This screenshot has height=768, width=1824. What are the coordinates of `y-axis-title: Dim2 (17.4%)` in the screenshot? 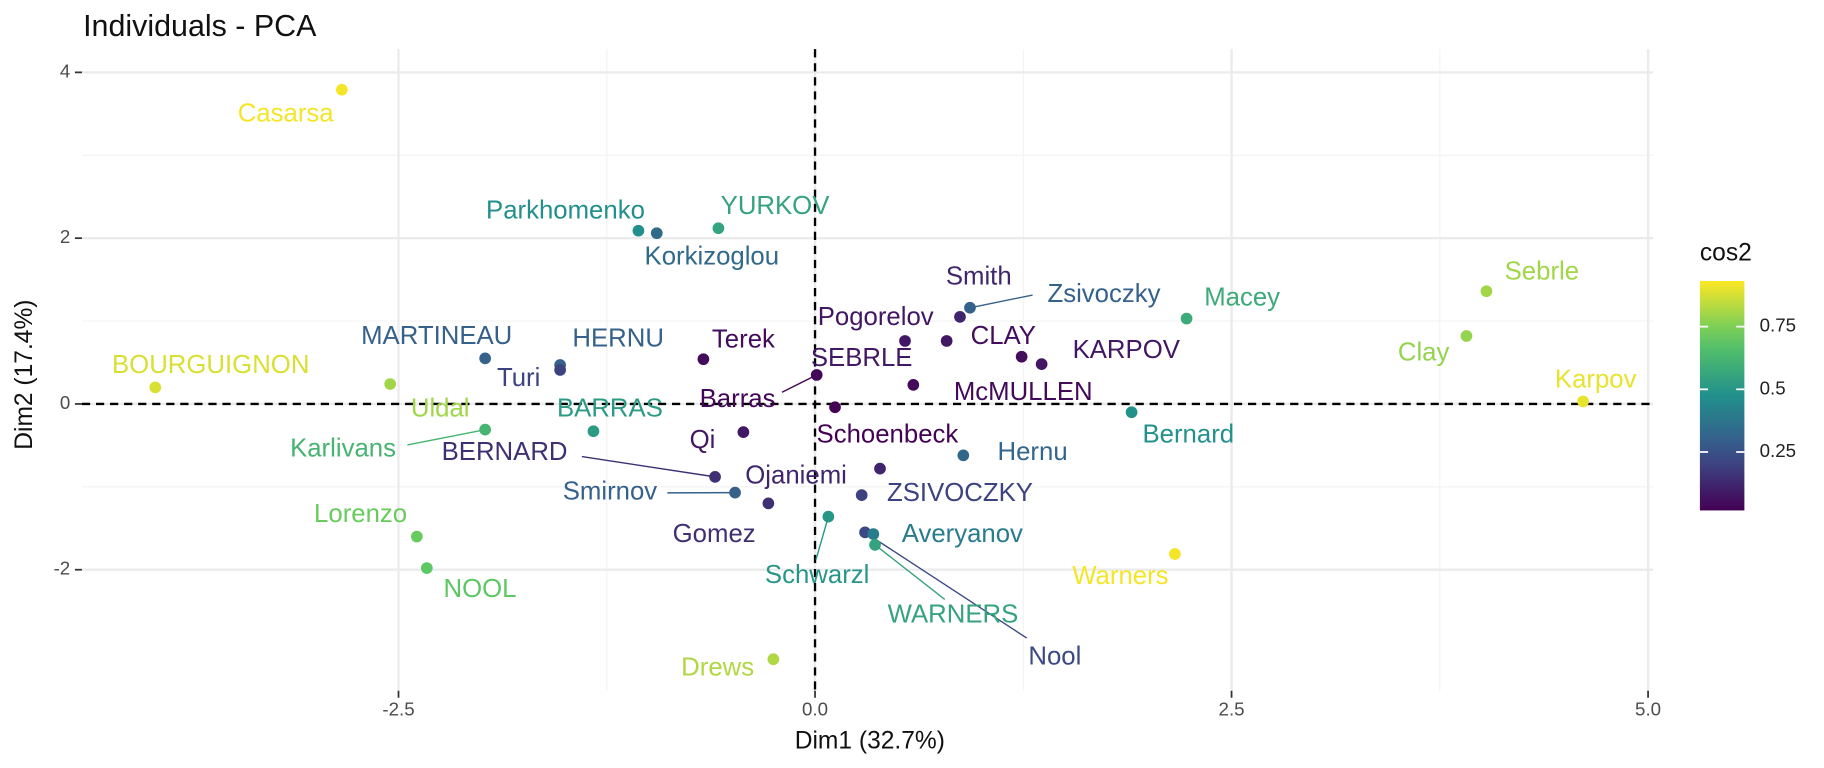 It's located at (24, 375).